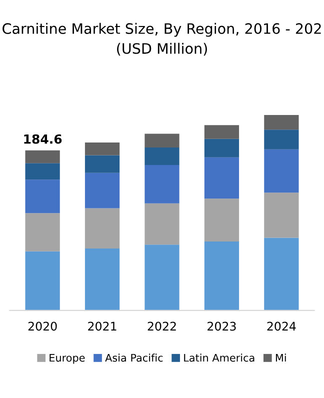  Describe the element at coordinates (281, 358) in the screenshot. I see `legend-label: Mi` at that location.